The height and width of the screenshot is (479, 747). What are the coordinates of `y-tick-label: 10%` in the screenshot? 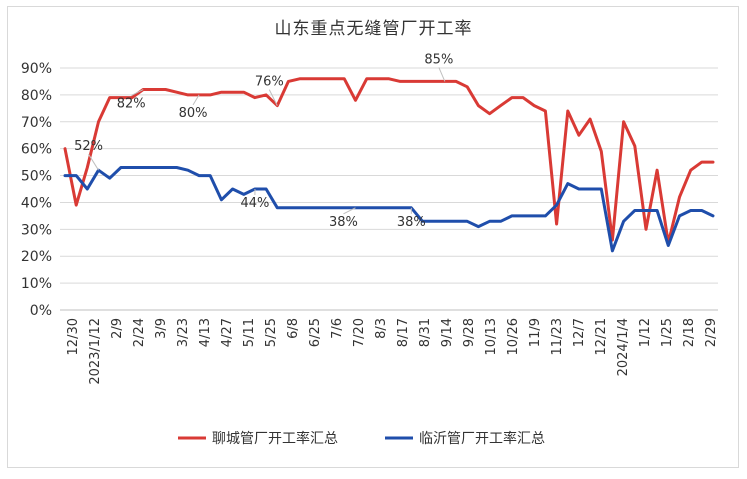 It's located at (36, 284).